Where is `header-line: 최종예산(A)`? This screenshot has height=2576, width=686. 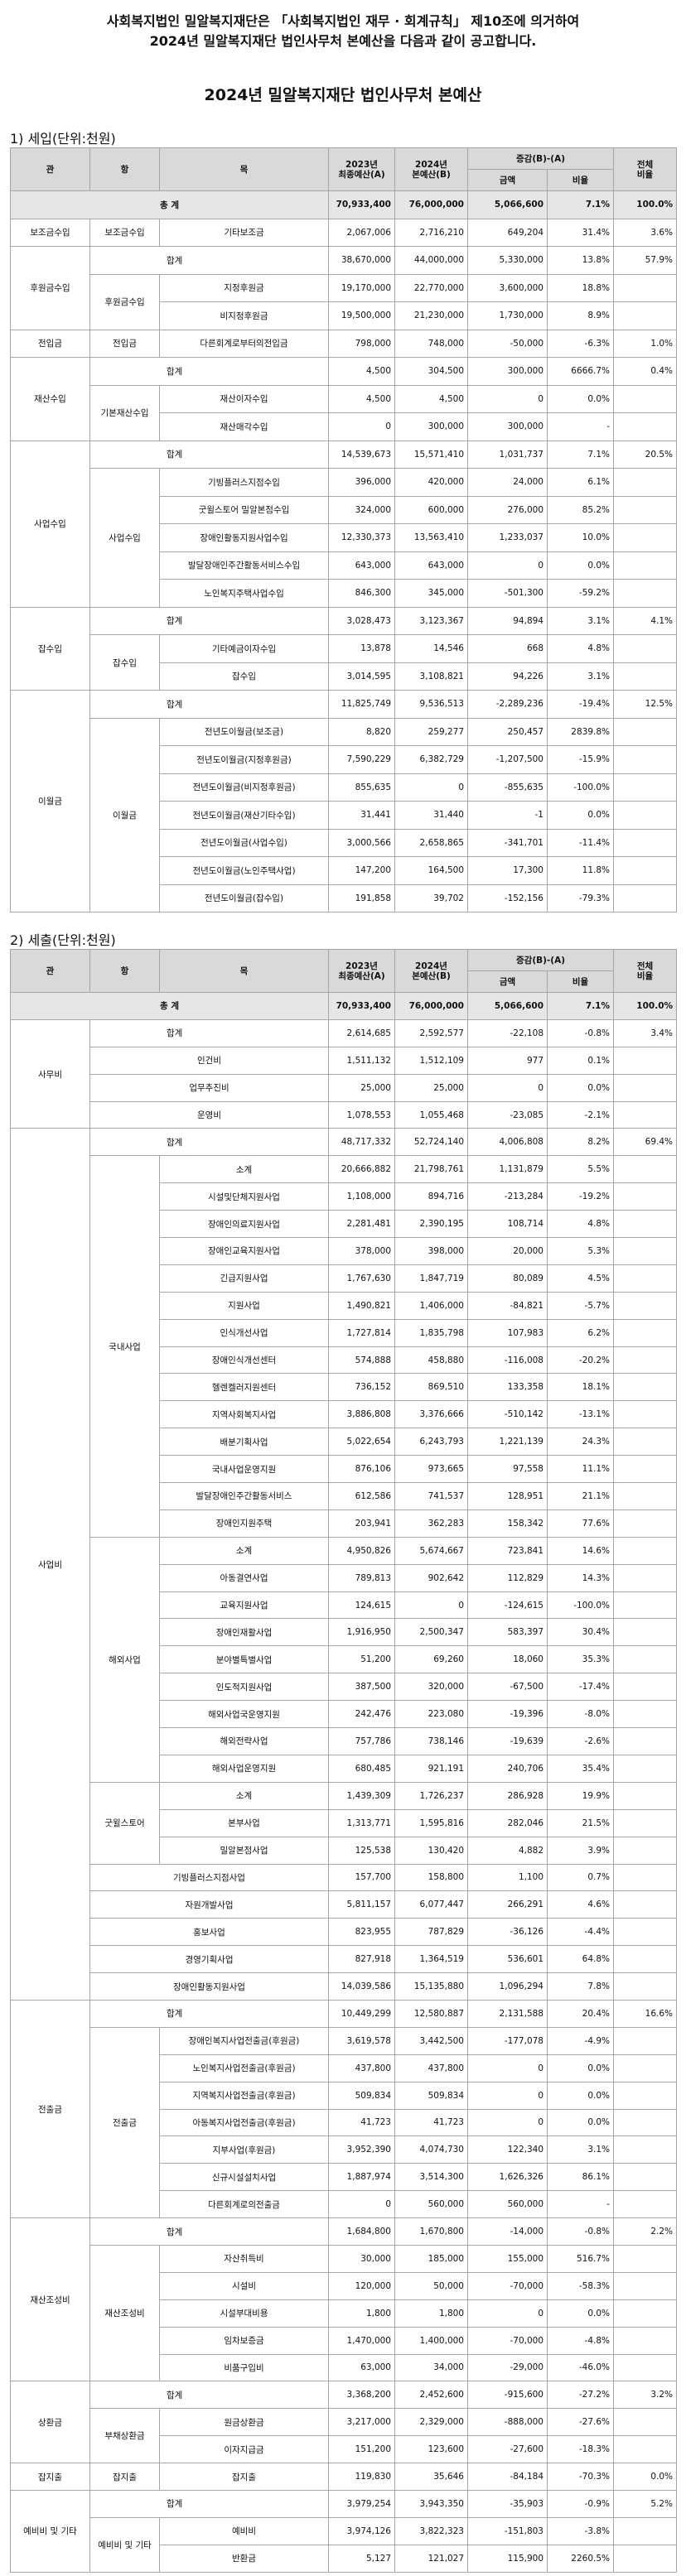
header-line: 최종예산(A) is located at coordinates (362, 975).